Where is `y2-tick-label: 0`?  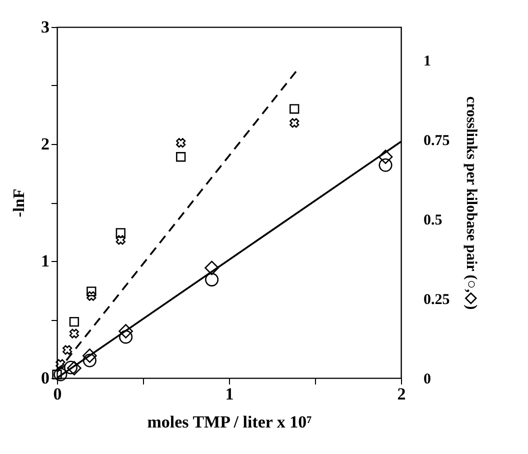
y2-tick-label: 0 is located at coordinates (427, 380).